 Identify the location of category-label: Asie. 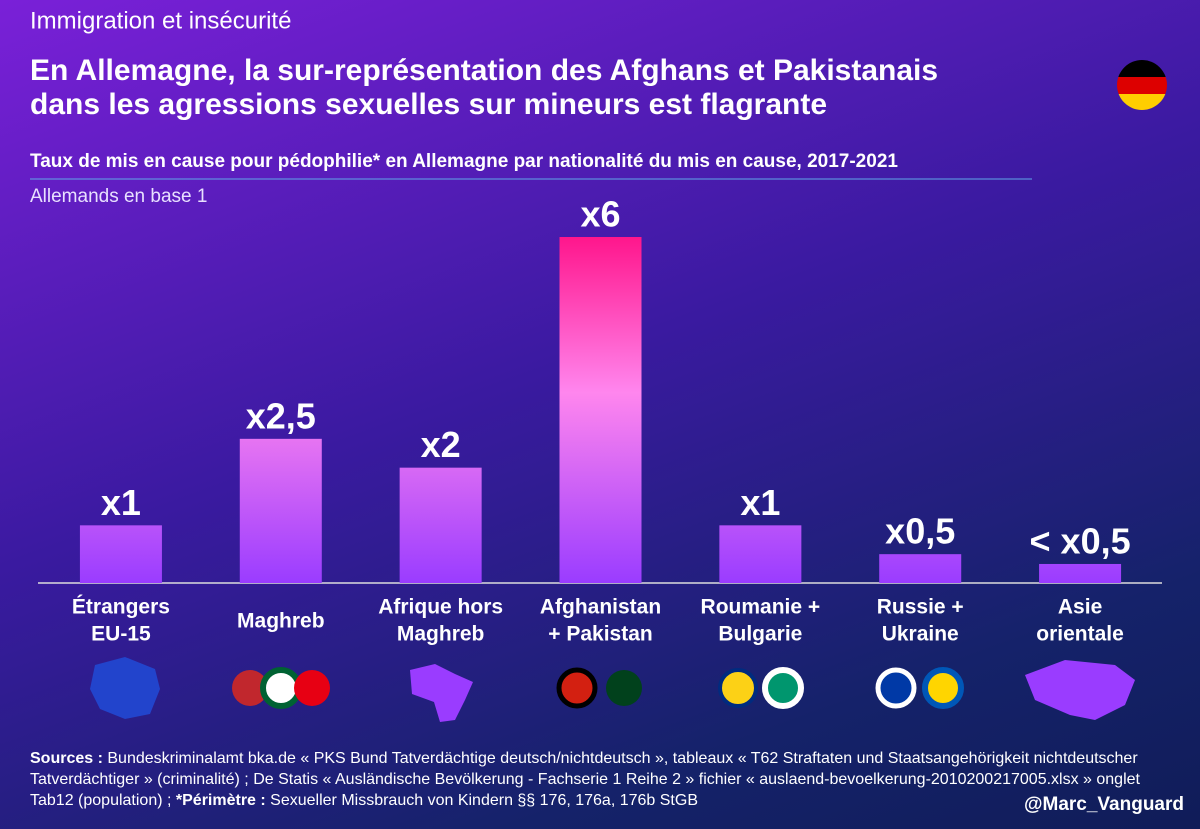
(1080, 607).